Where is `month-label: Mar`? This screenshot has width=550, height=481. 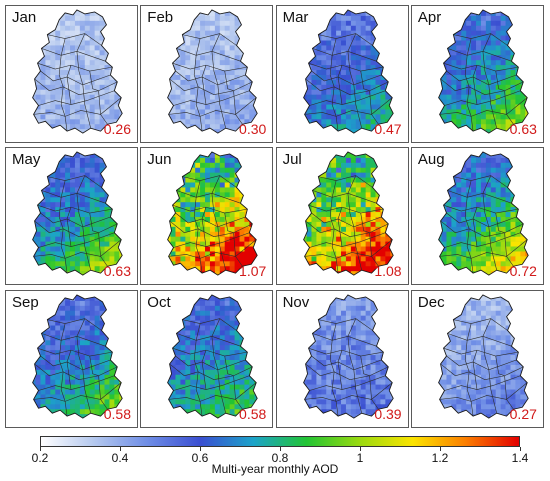
month-label: Mar is located at coordinates (295, 17).